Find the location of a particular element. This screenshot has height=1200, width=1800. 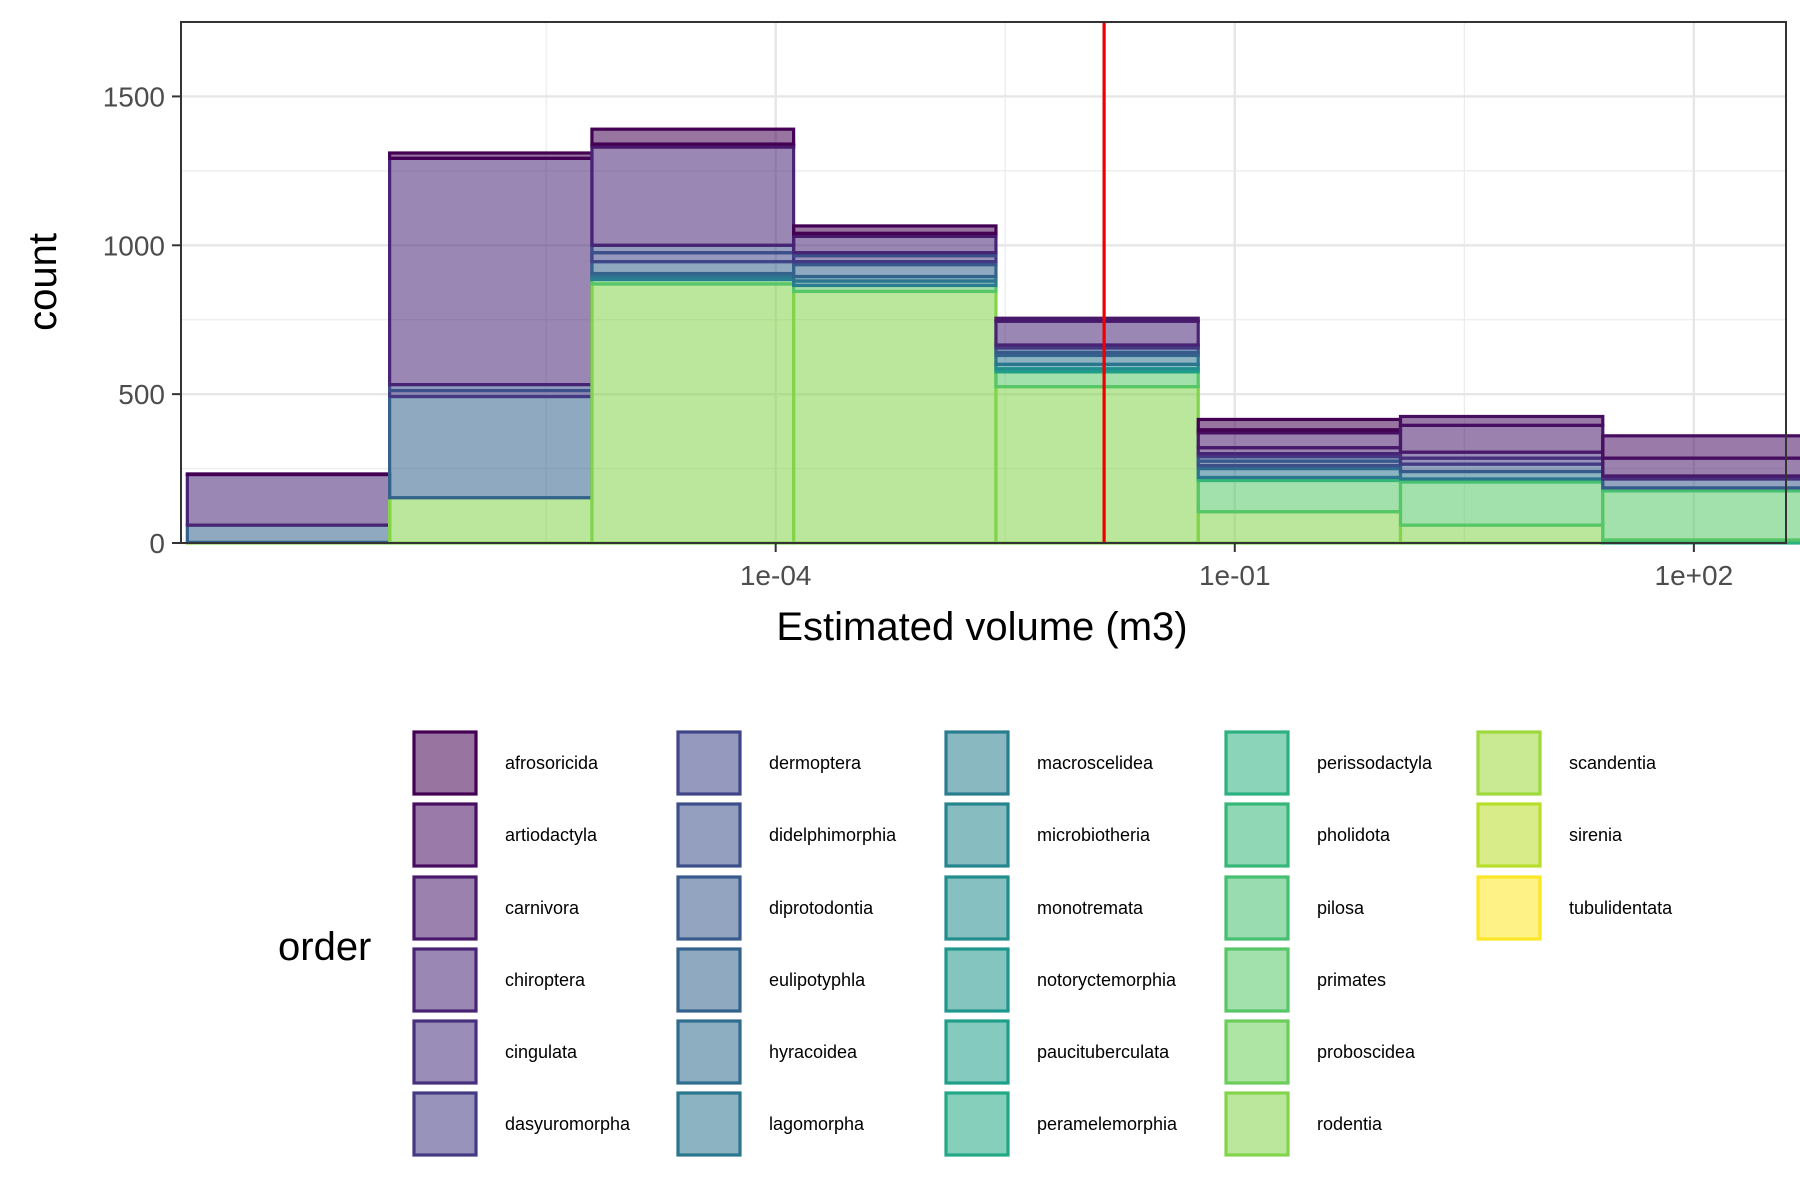

y-tick-label: 1000 is located at coordinates (134, 245).